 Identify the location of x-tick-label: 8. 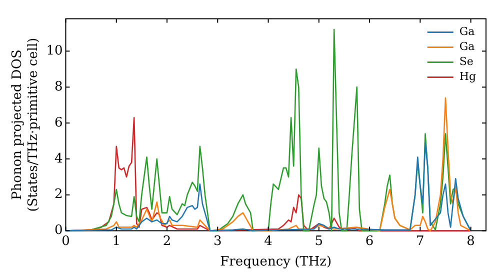
(470, 241).